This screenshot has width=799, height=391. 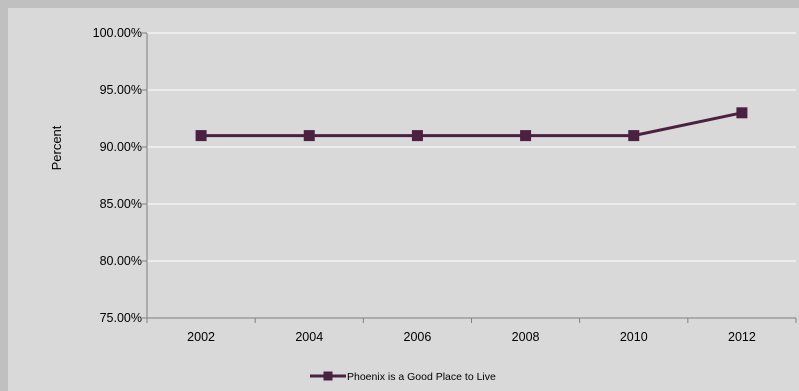 What do you see at coordinates (742, 113) in the screenshot?
I see `data-point-2012` at bounding box center [742, 113].